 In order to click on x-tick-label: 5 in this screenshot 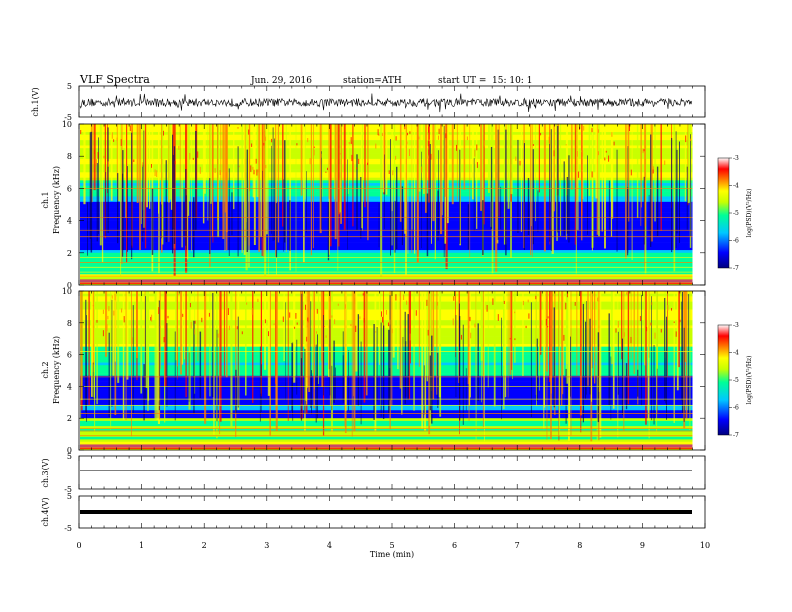, I will do `click(391, 545)`.